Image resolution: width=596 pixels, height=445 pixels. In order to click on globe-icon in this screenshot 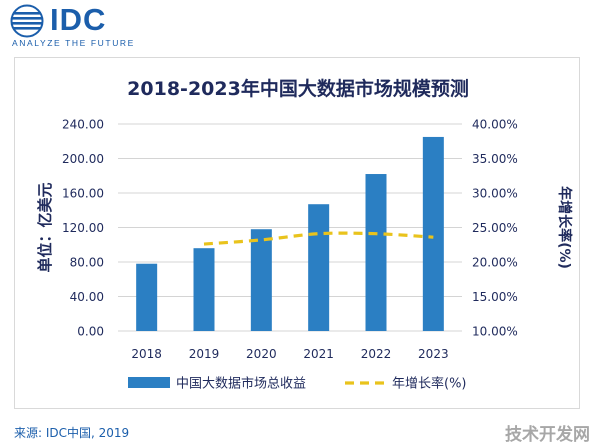, I will do `click(27, 21)`.